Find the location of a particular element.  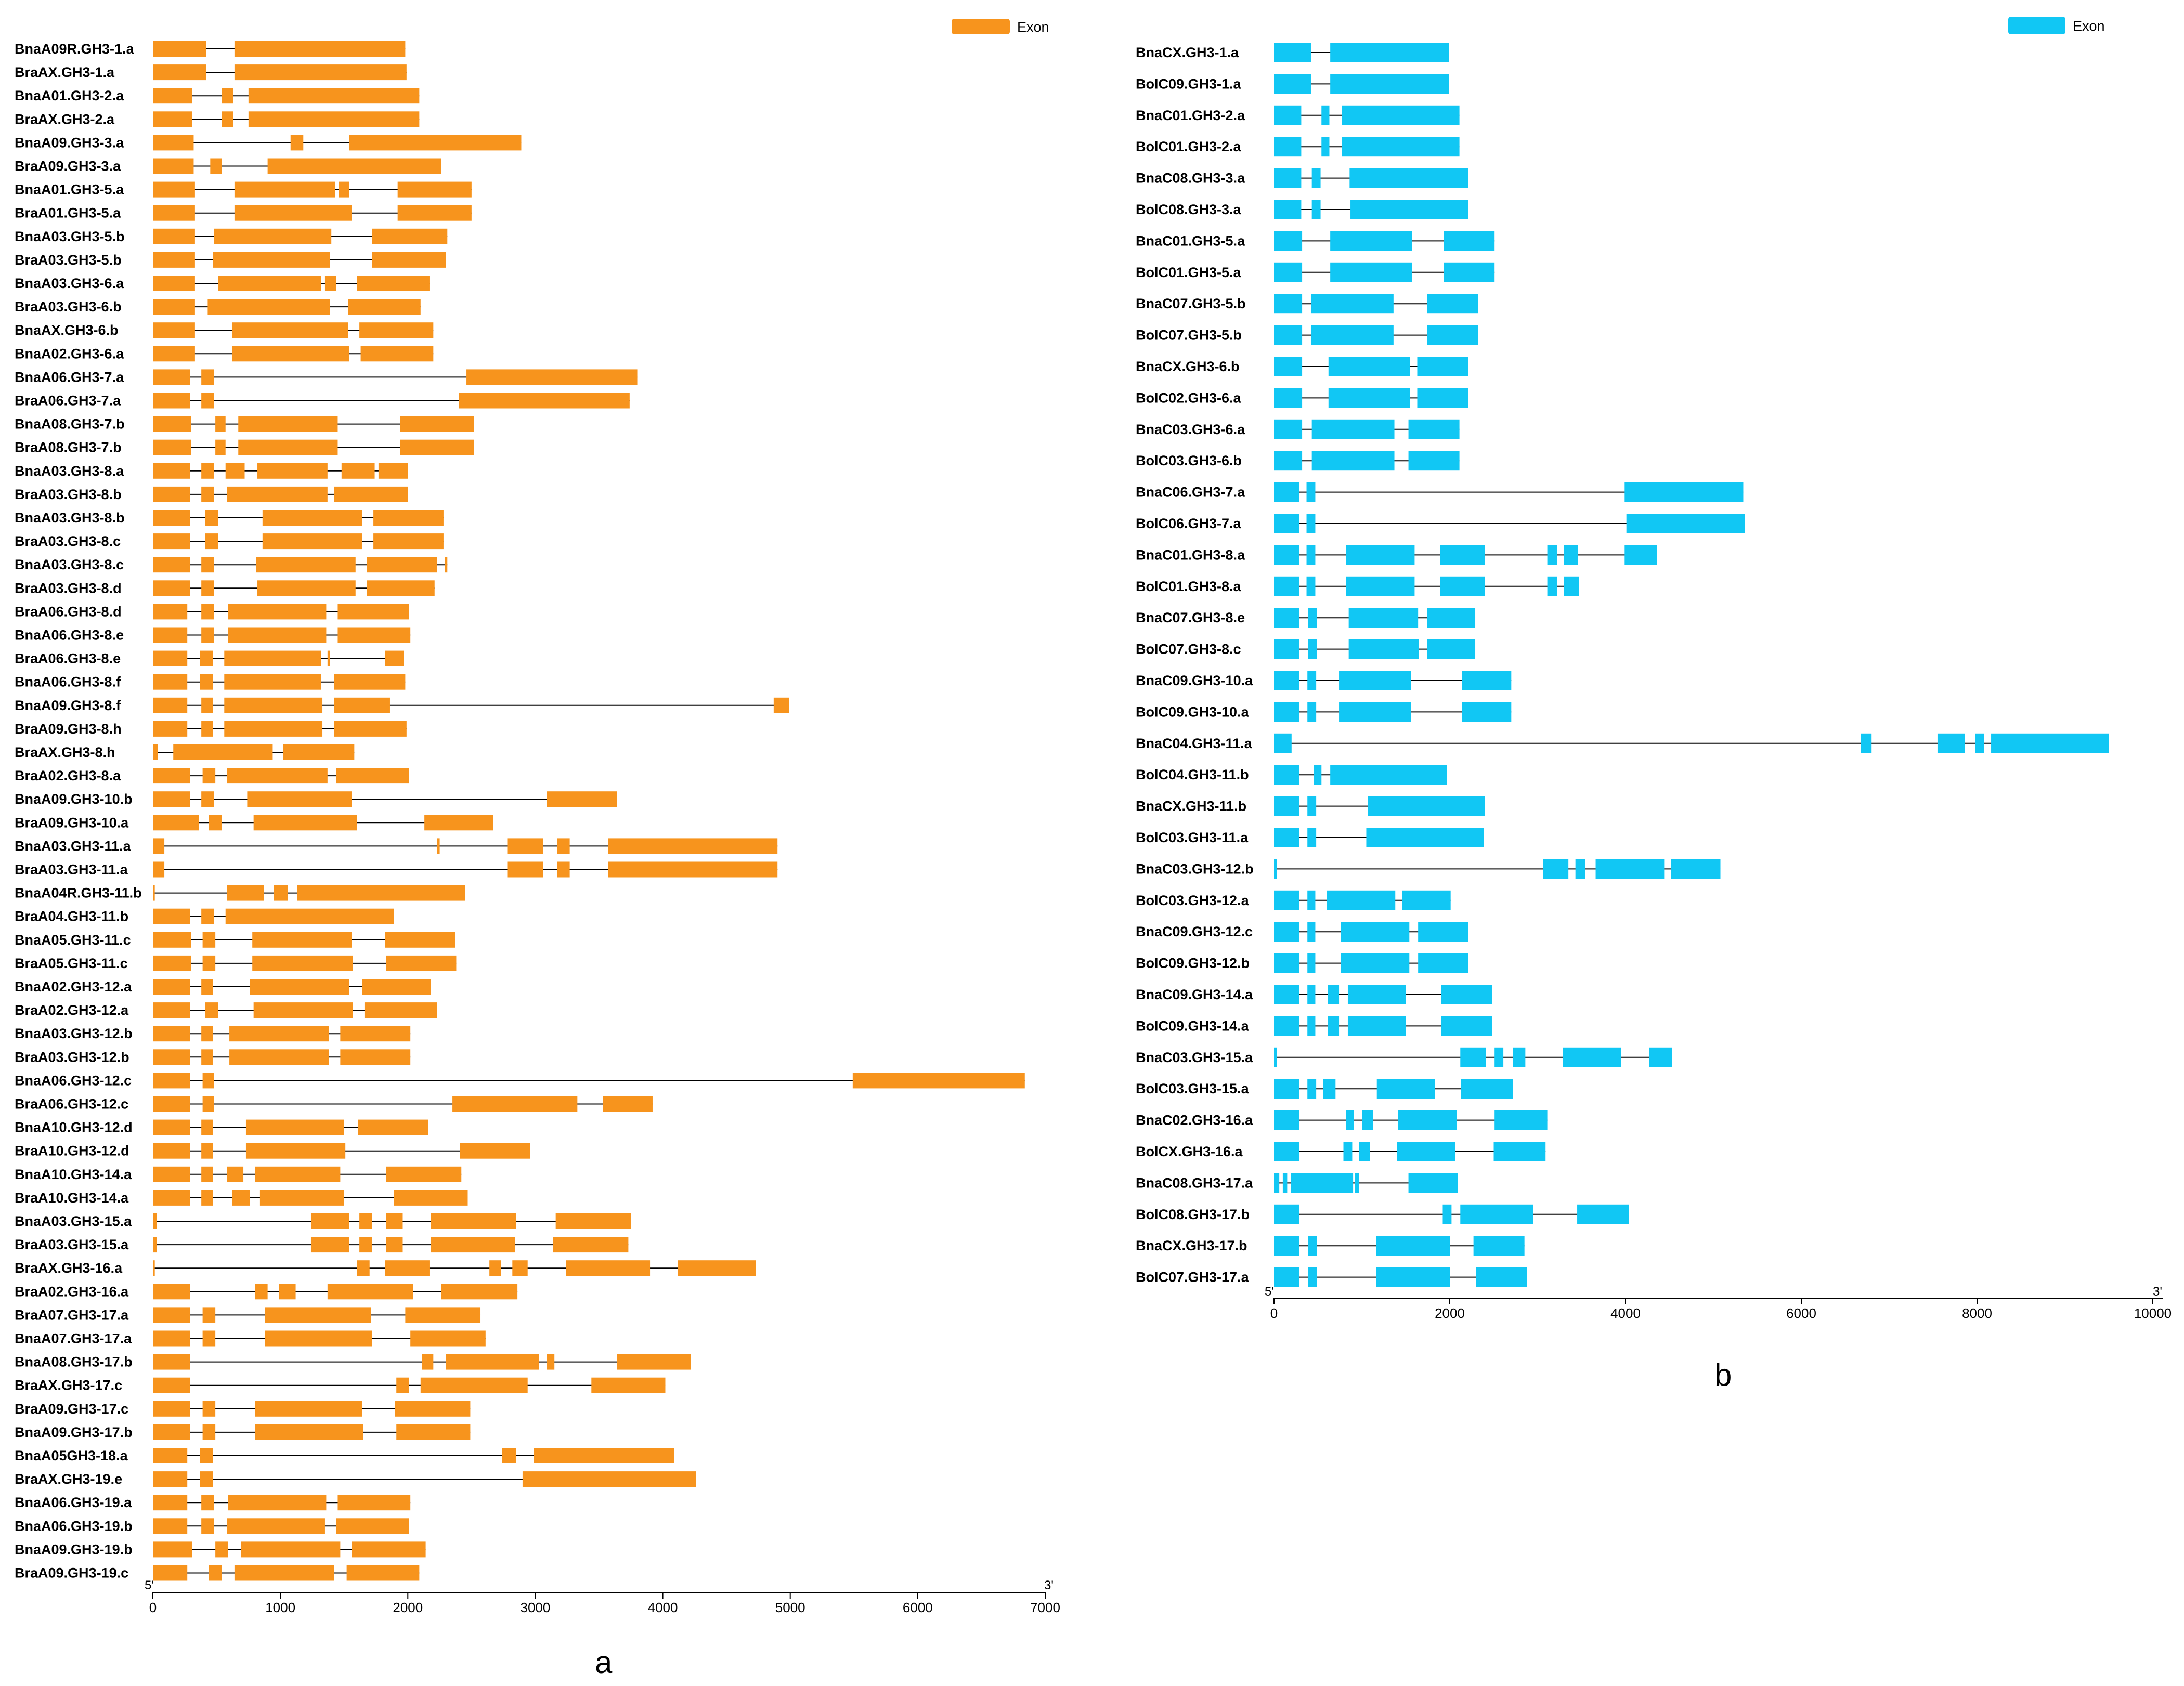

panel-b-gene-row: BnaC09.GH3-10.a is located at coordinates (1324, 681).